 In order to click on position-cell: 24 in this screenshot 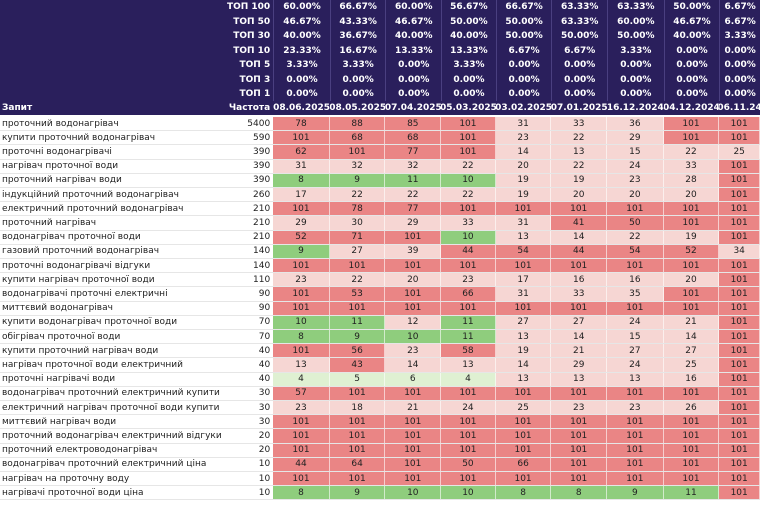, I will do `click(635, 322)`.